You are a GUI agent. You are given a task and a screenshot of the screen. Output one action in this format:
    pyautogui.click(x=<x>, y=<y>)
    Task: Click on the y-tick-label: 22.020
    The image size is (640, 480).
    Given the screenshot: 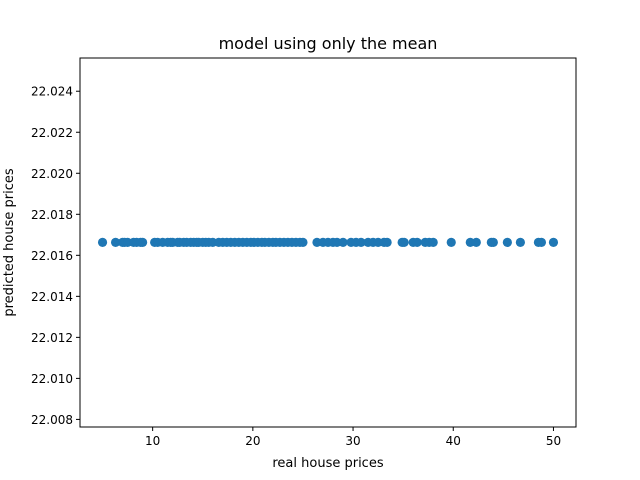 What is the action you would take?
    pyautogui.click(x=52, y=174)
    